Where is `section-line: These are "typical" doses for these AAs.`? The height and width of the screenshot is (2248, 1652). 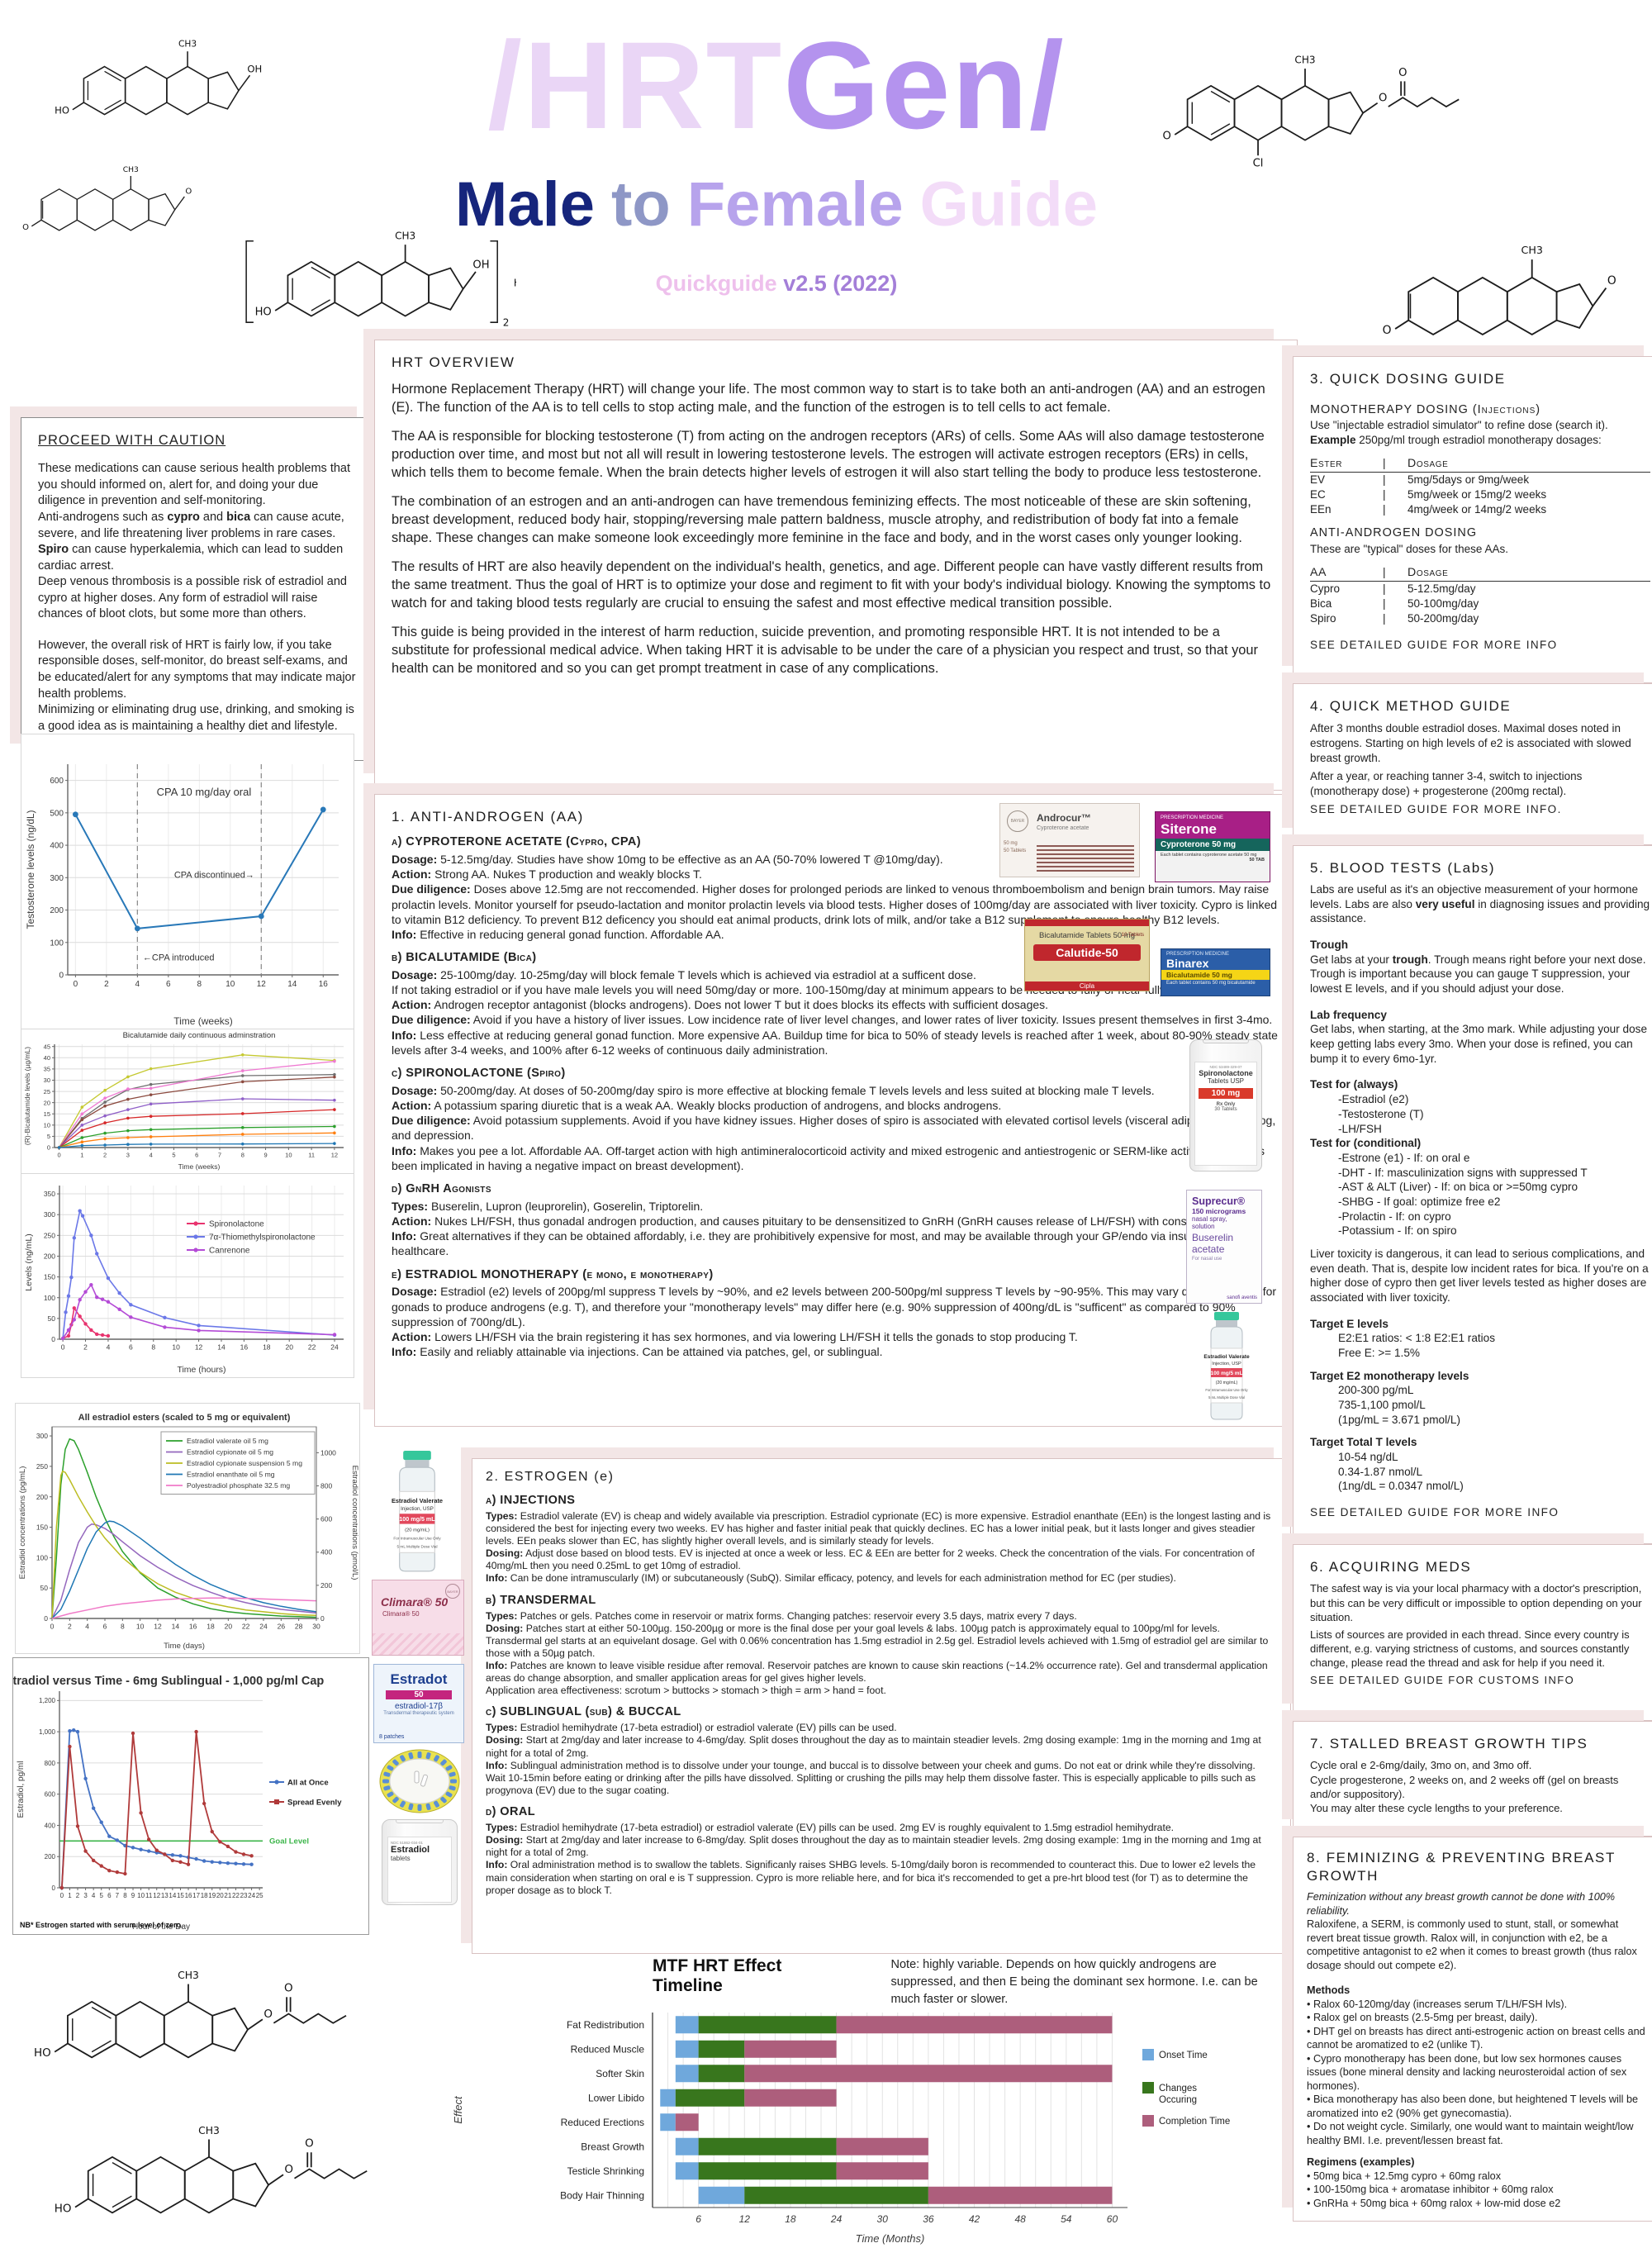
section-line: These are "typical" doses for these AAs. is located at coordinates (1409, 548).